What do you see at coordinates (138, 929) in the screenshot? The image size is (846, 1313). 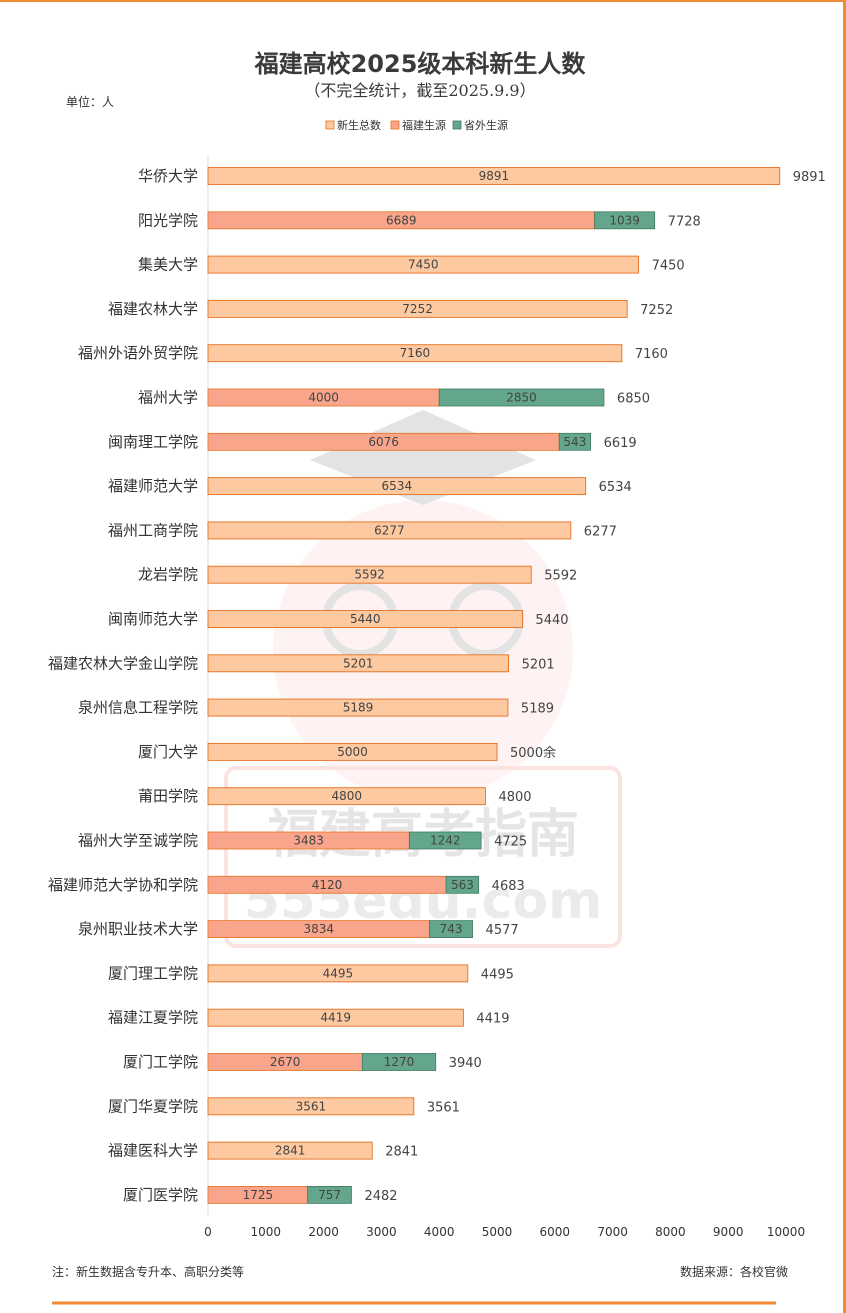 I see `category-label: 泉州职业技术大学` at bounding box center [138, 929].